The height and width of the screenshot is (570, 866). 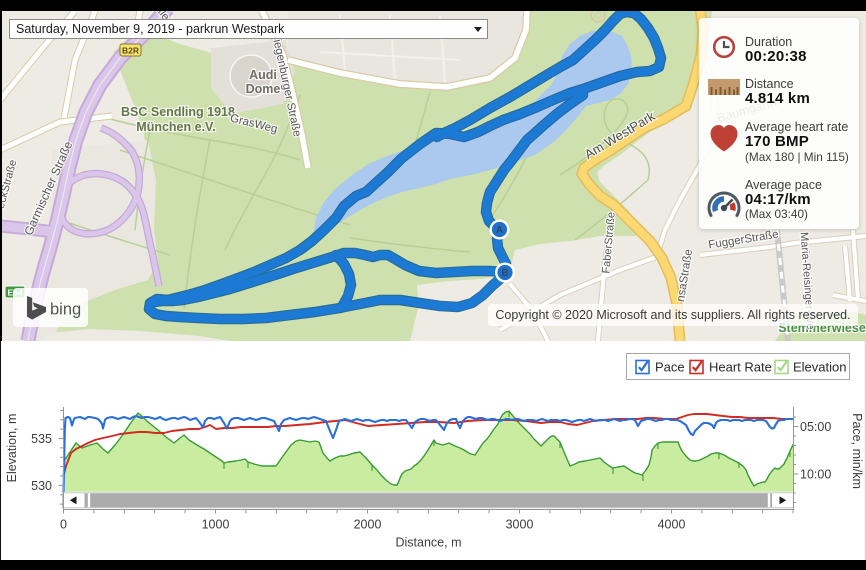 I want to click on svg-text: Pace, so click(x=670, y=367).